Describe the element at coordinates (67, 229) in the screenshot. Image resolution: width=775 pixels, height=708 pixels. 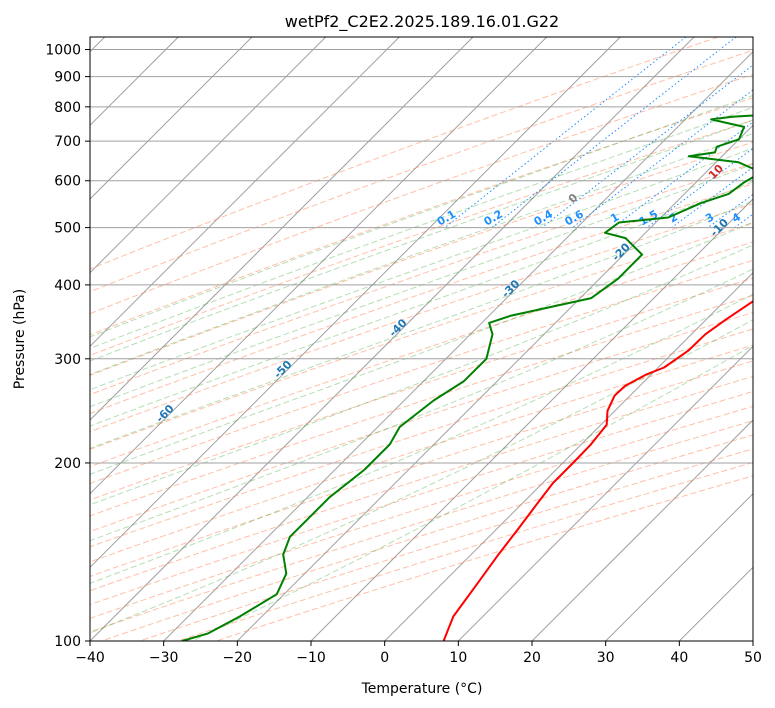
I see `y-tick-label: 500` at that location.